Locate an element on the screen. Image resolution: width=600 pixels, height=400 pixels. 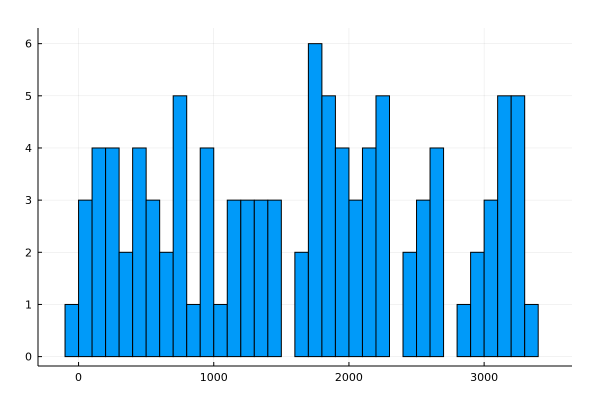
x-axis-ticks: 0 1000 2000 3000 is located at coordinates (286, 373).